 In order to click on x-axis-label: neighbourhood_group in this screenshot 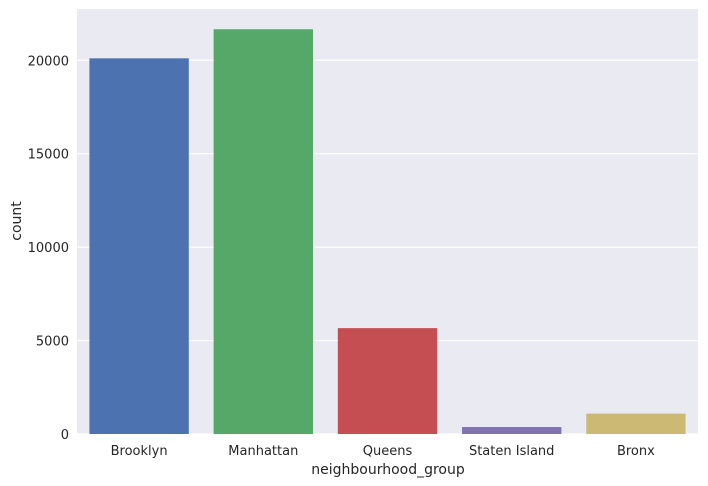, I will do `click(388, 470)`.